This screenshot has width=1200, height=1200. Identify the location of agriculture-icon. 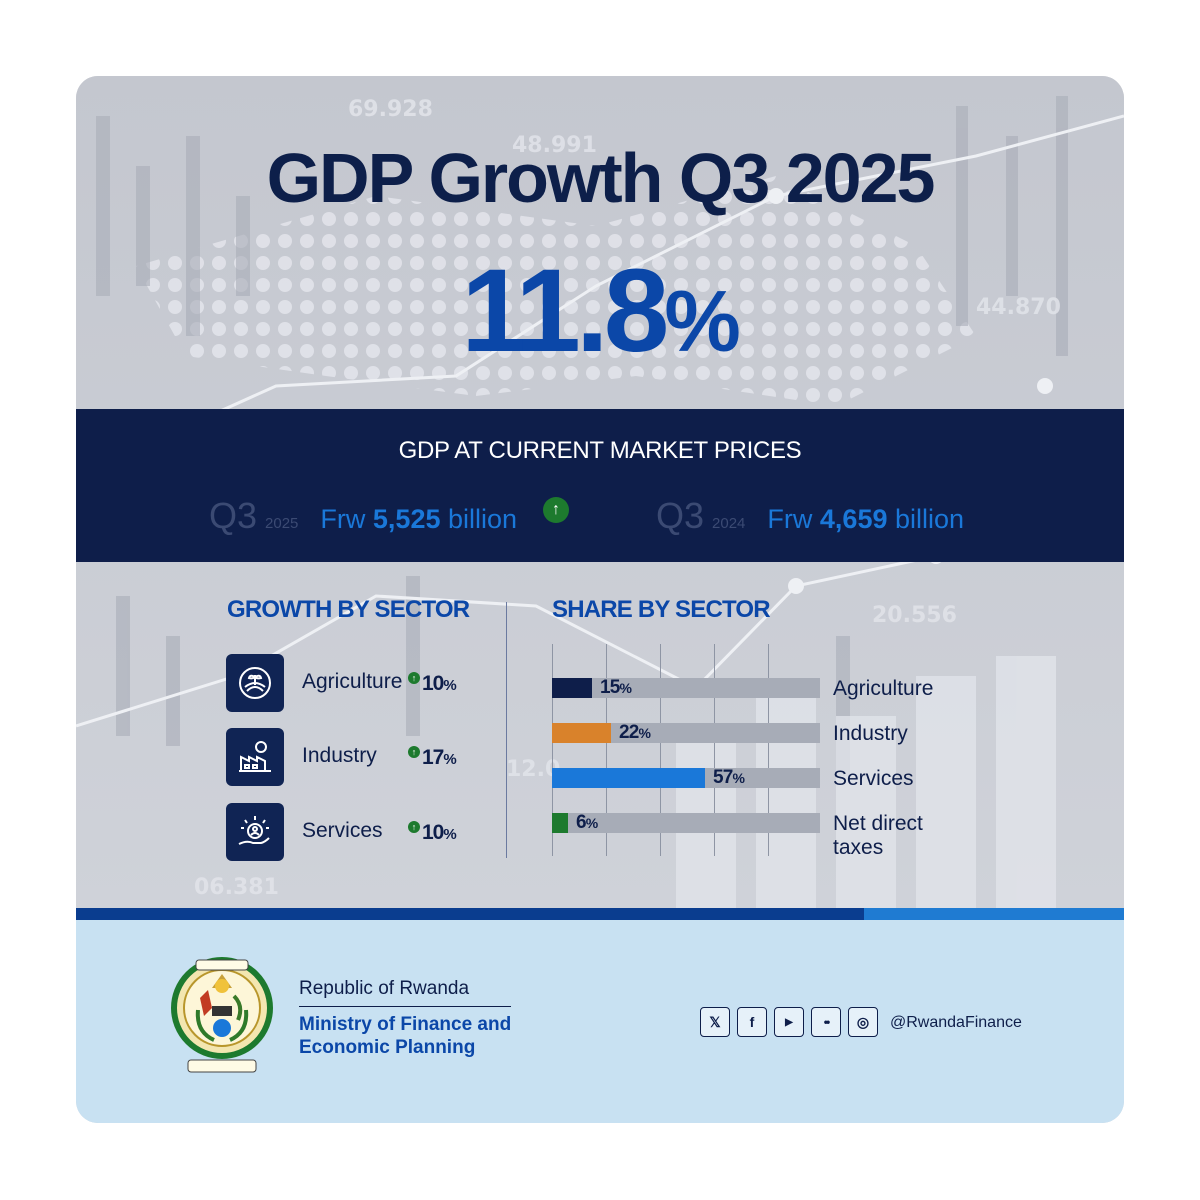
(255, 683).